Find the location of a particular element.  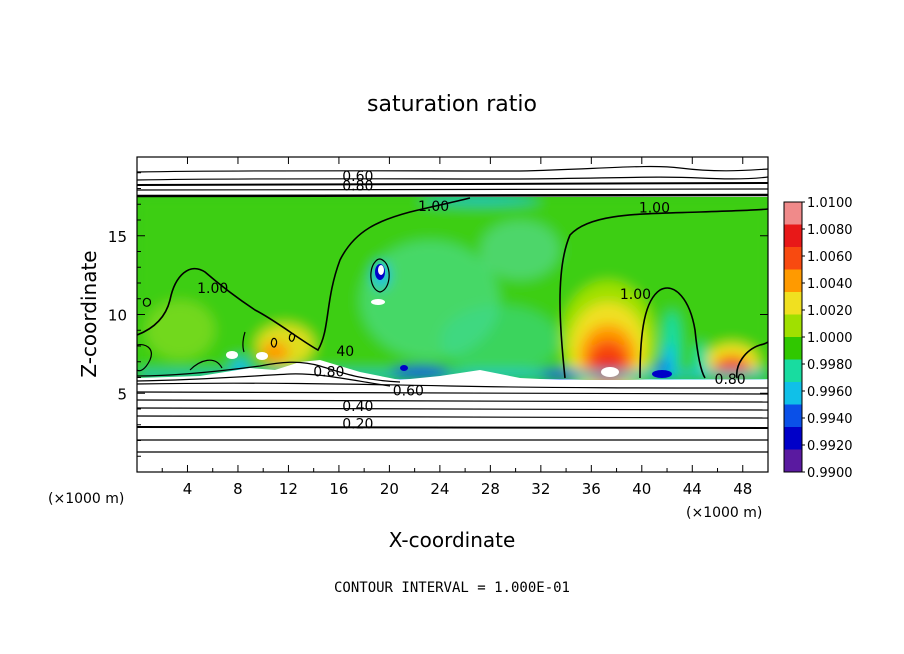

y-tick-label: 10 is located at coordinates (117, 316).